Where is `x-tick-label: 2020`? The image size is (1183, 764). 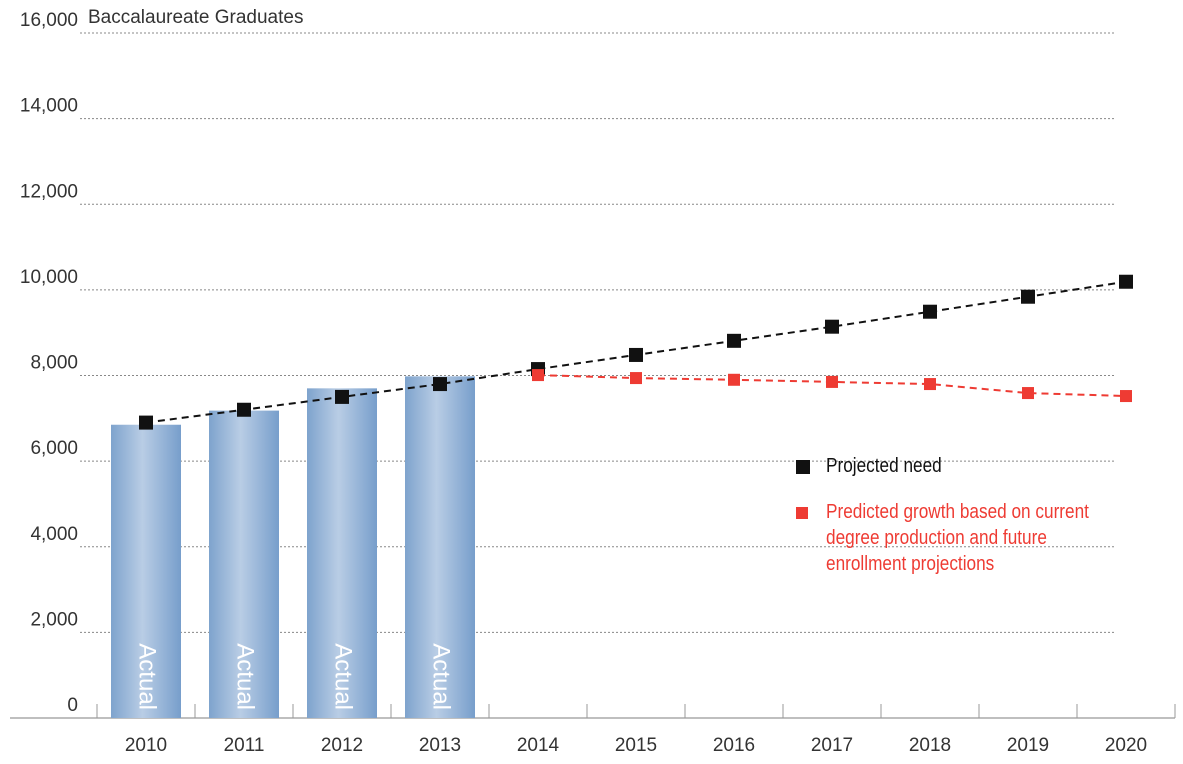
x-tick-label: 2020 is located at coordinates (1126, 745).